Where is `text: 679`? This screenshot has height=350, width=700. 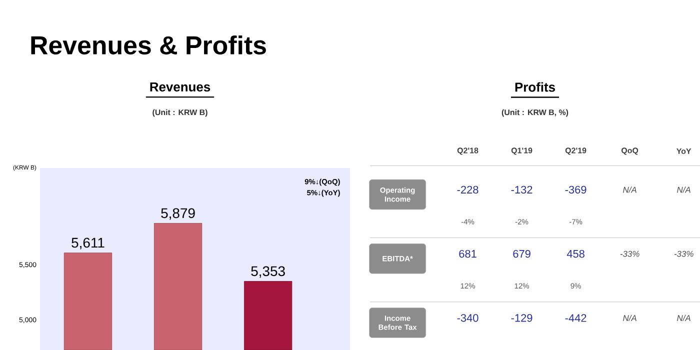
text: 679 is located at coordinates (521, 254).